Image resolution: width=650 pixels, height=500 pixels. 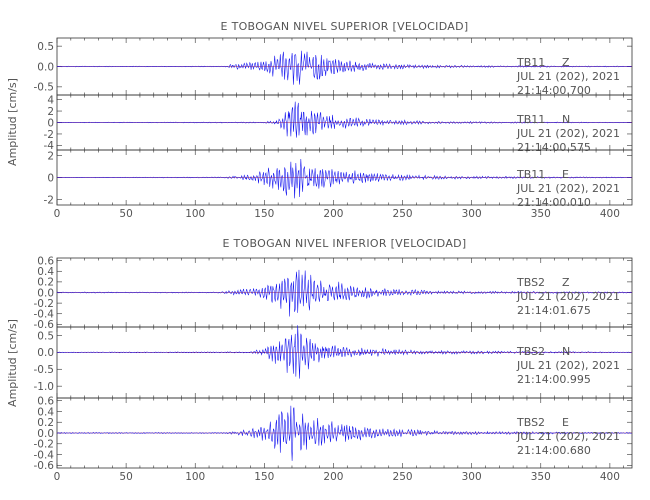 What do you see at coordinates (554, 310) in the screenshot?
I see `time-label: 21:14:01.675` at bounding box center [554, 310].